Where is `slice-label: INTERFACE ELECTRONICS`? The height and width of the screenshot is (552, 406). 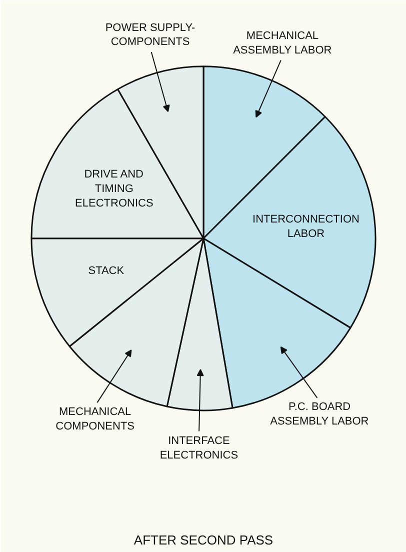
slice-label: INTERFACE ELECTRONICS is located at coordinates (199, 448).